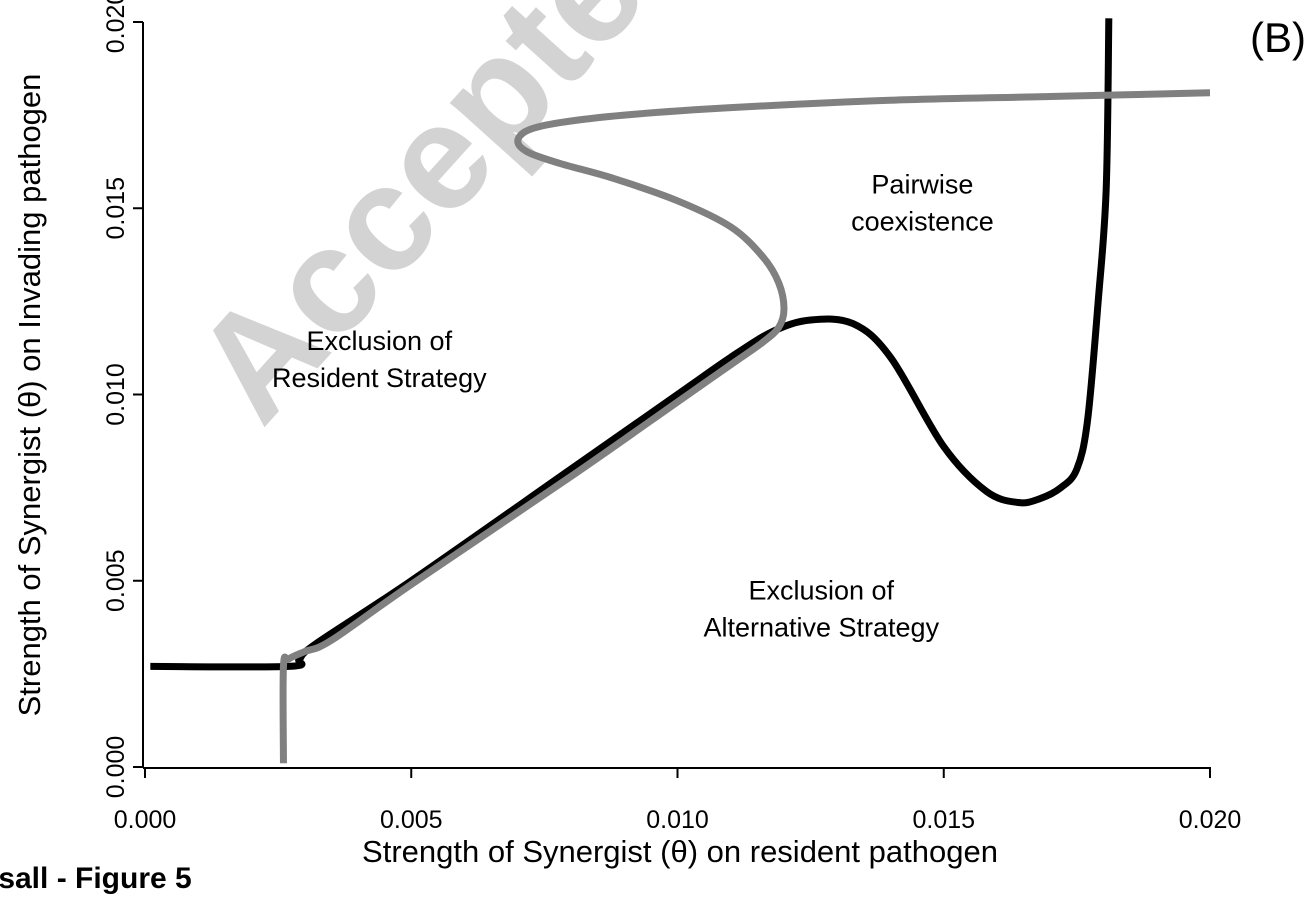 The image size is (1313, 897). Describe the element at coordinates (116, 26) in the screenshot. I see `y-tick-label: 0.020` at that location.